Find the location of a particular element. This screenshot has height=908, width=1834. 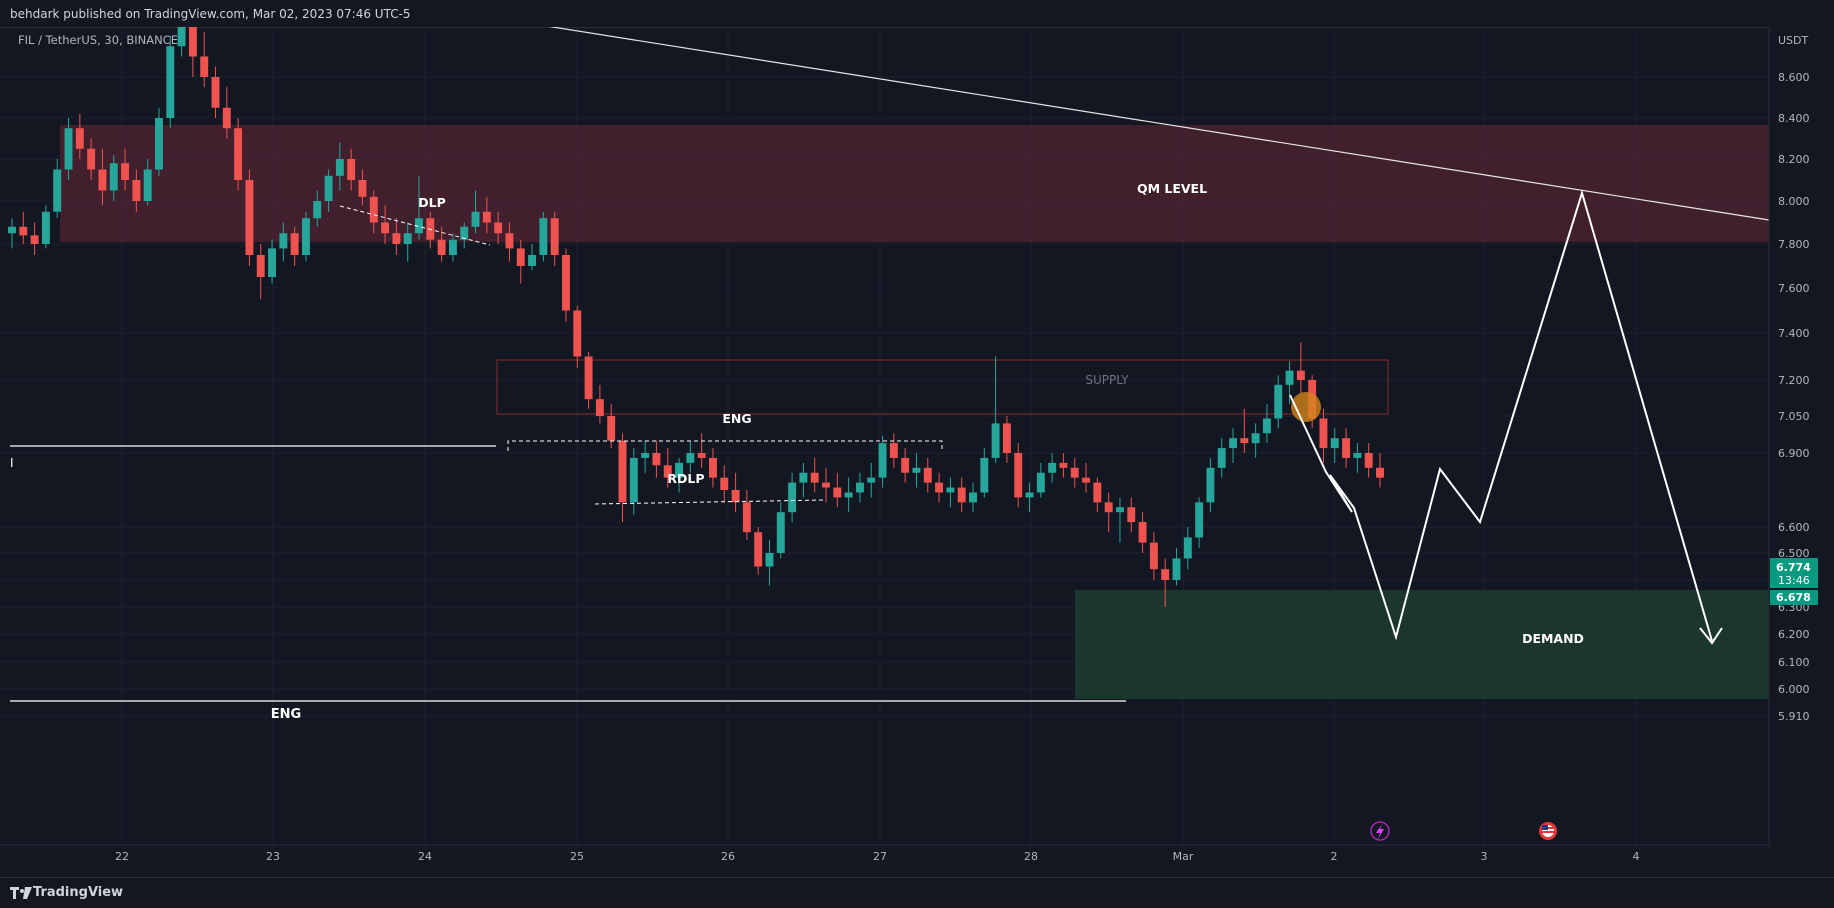

annotation-eng-lower: ENG is located at coordinates (286, 714).